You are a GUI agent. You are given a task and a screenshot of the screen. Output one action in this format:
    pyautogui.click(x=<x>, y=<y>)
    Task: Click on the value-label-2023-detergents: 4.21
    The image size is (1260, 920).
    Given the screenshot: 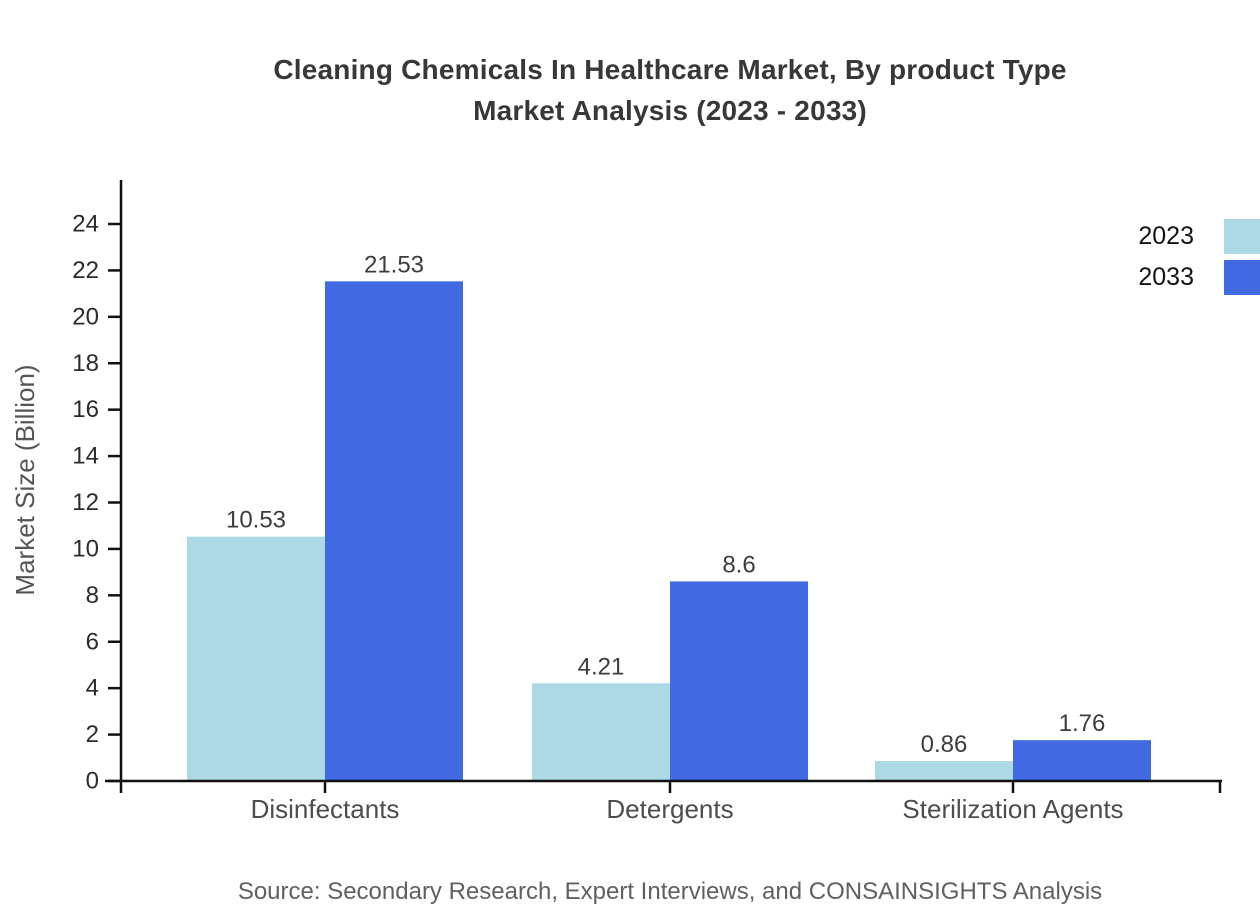 What is the action you would take?
    pyautogui.click(x=601, y=666)
    